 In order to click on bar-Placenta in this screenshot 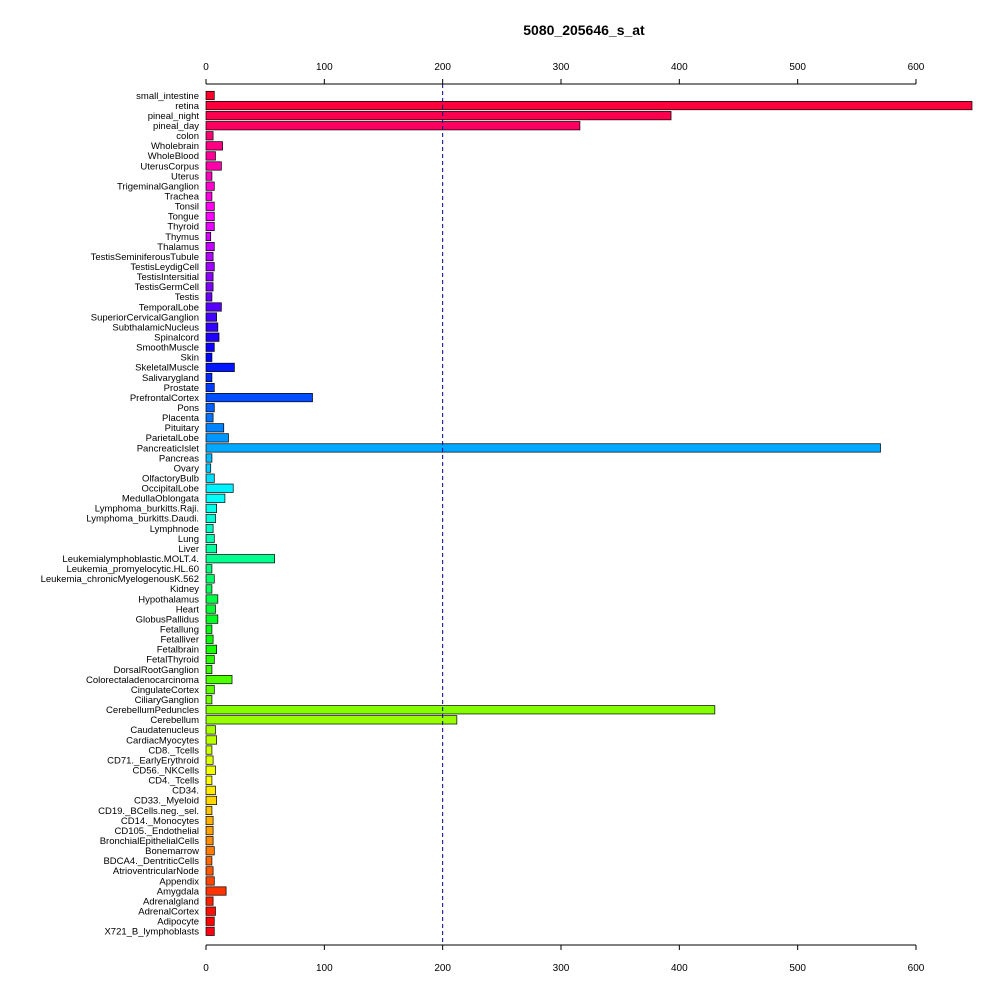, I will do `click(209, 418)`.